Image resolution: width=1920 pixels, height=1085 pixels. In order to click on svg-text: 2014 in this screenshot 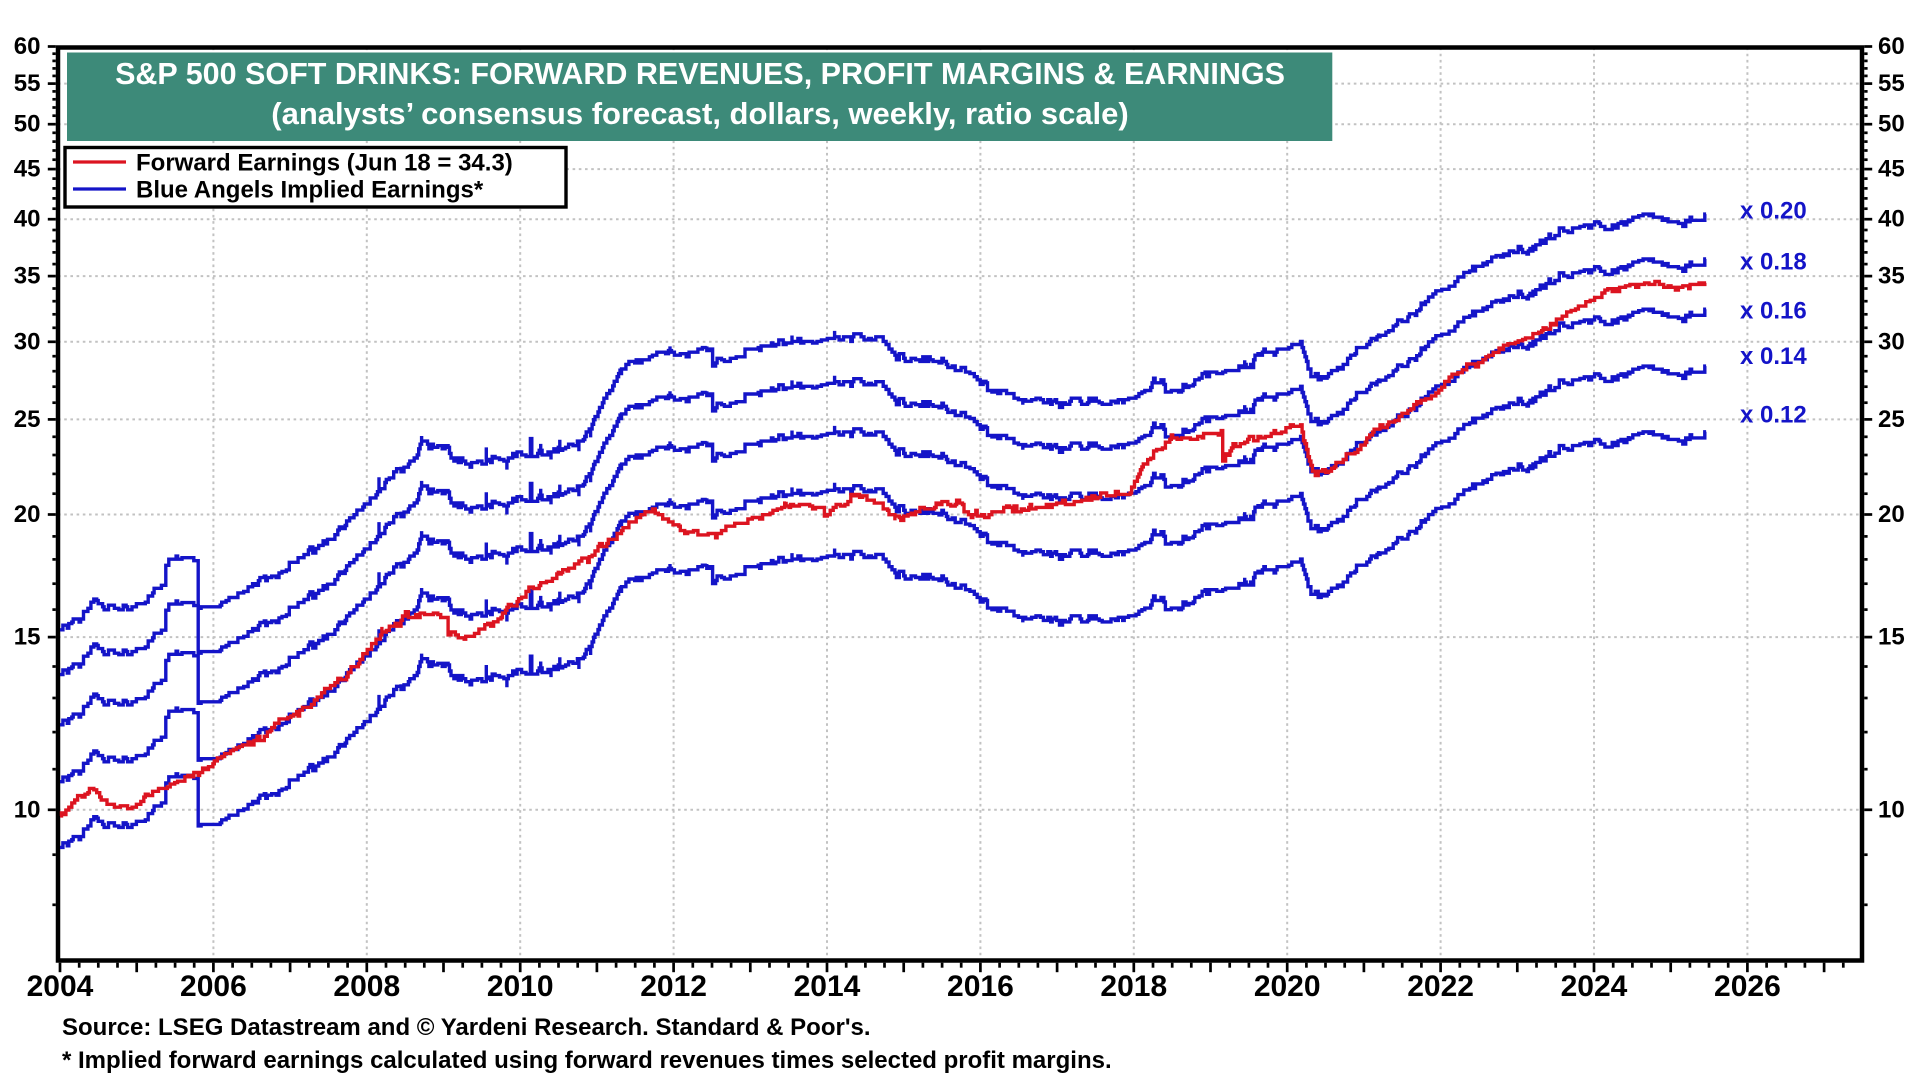, I will do `click(827, 986)`.